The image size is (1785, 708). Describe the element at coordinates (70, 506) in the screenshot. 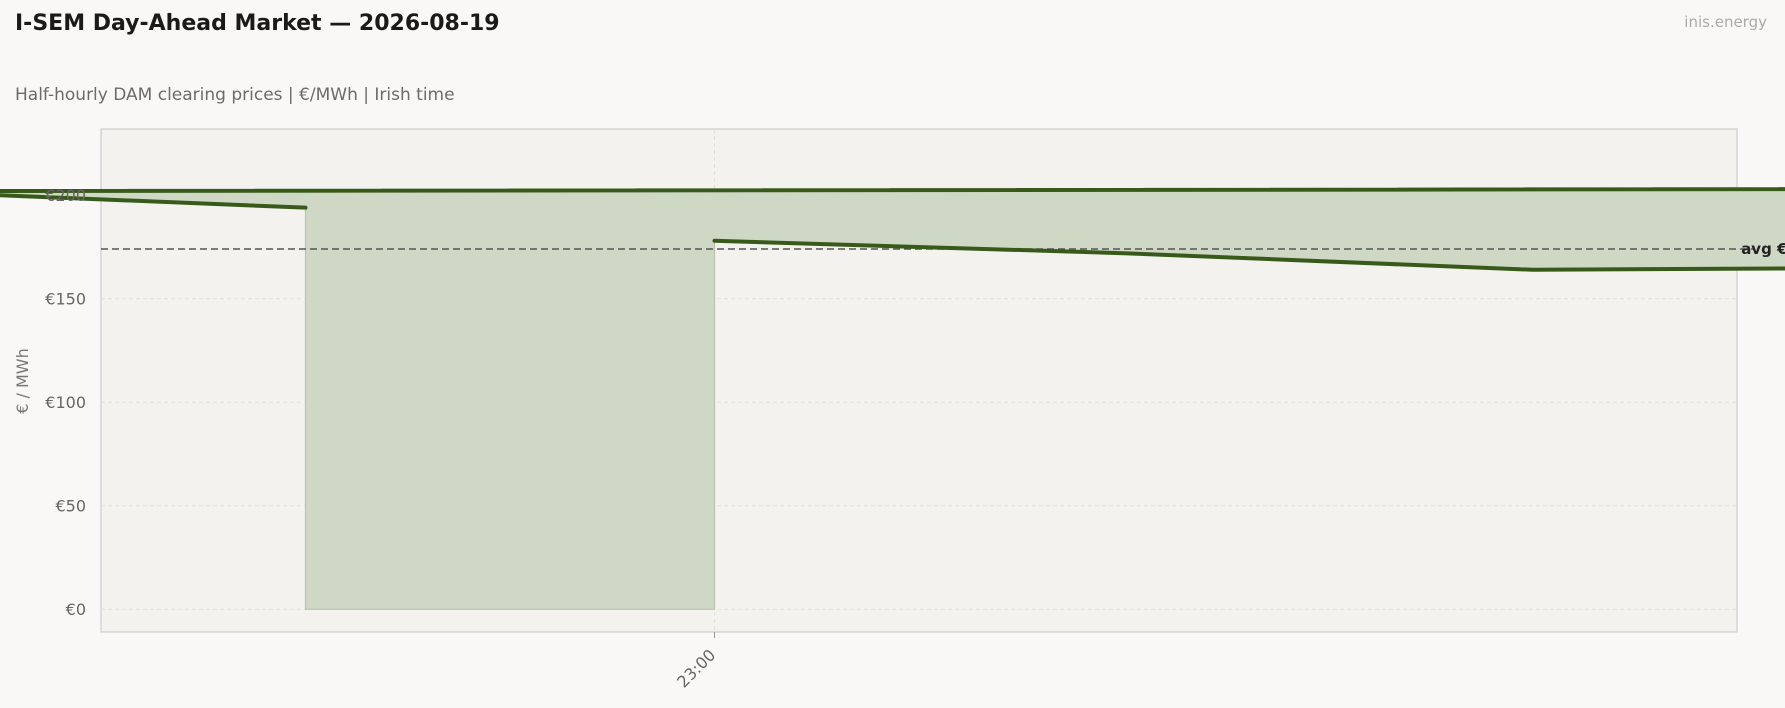

I see `y-tick-label: €50` at that location.